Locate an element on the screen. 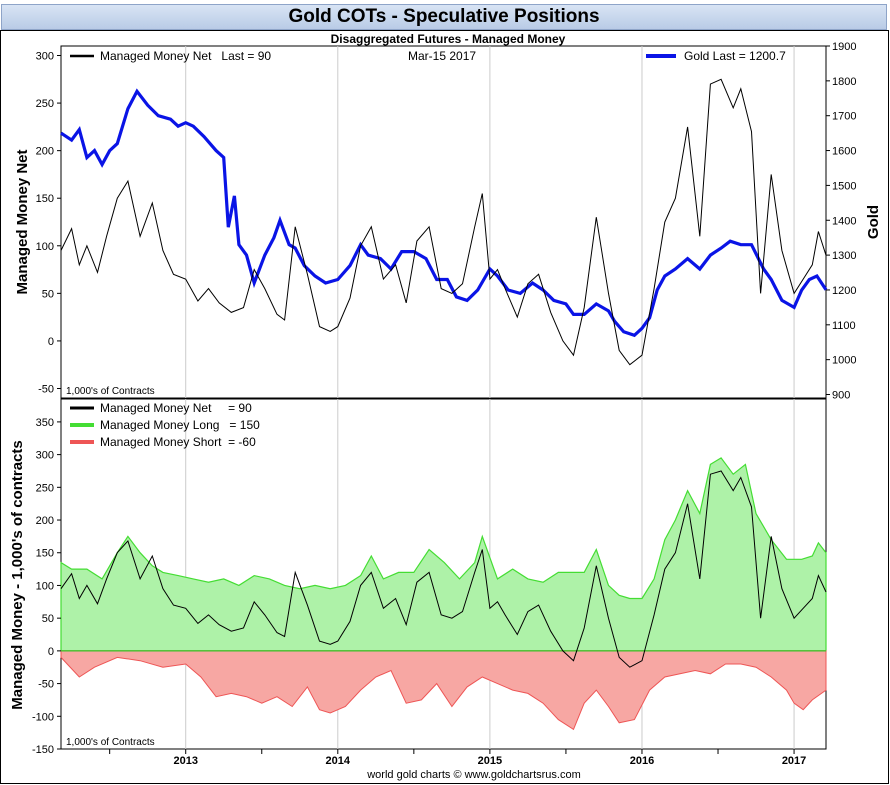  bottom-tick-label: 50 is located at coordinates (48, 619).